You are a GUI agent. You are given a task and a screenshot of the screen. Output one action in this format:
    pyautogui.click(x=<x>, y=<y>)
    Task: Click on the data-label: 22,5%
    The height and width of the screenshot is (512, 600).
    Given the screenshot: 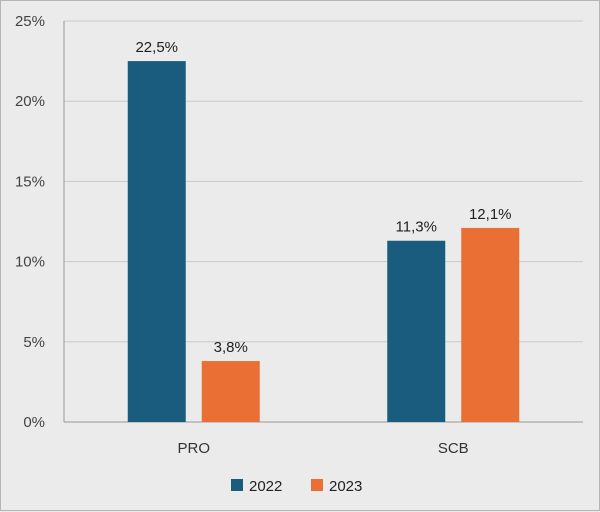 What is the action you would take?
    pyautogui.click(x=156, y=47)
    